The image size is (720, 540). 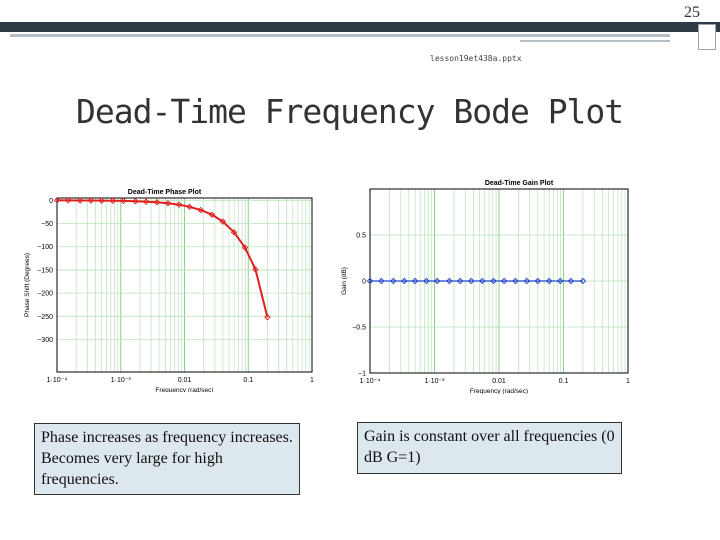 I want to click on y-tick-label: −200, so click(x=45, y=294).